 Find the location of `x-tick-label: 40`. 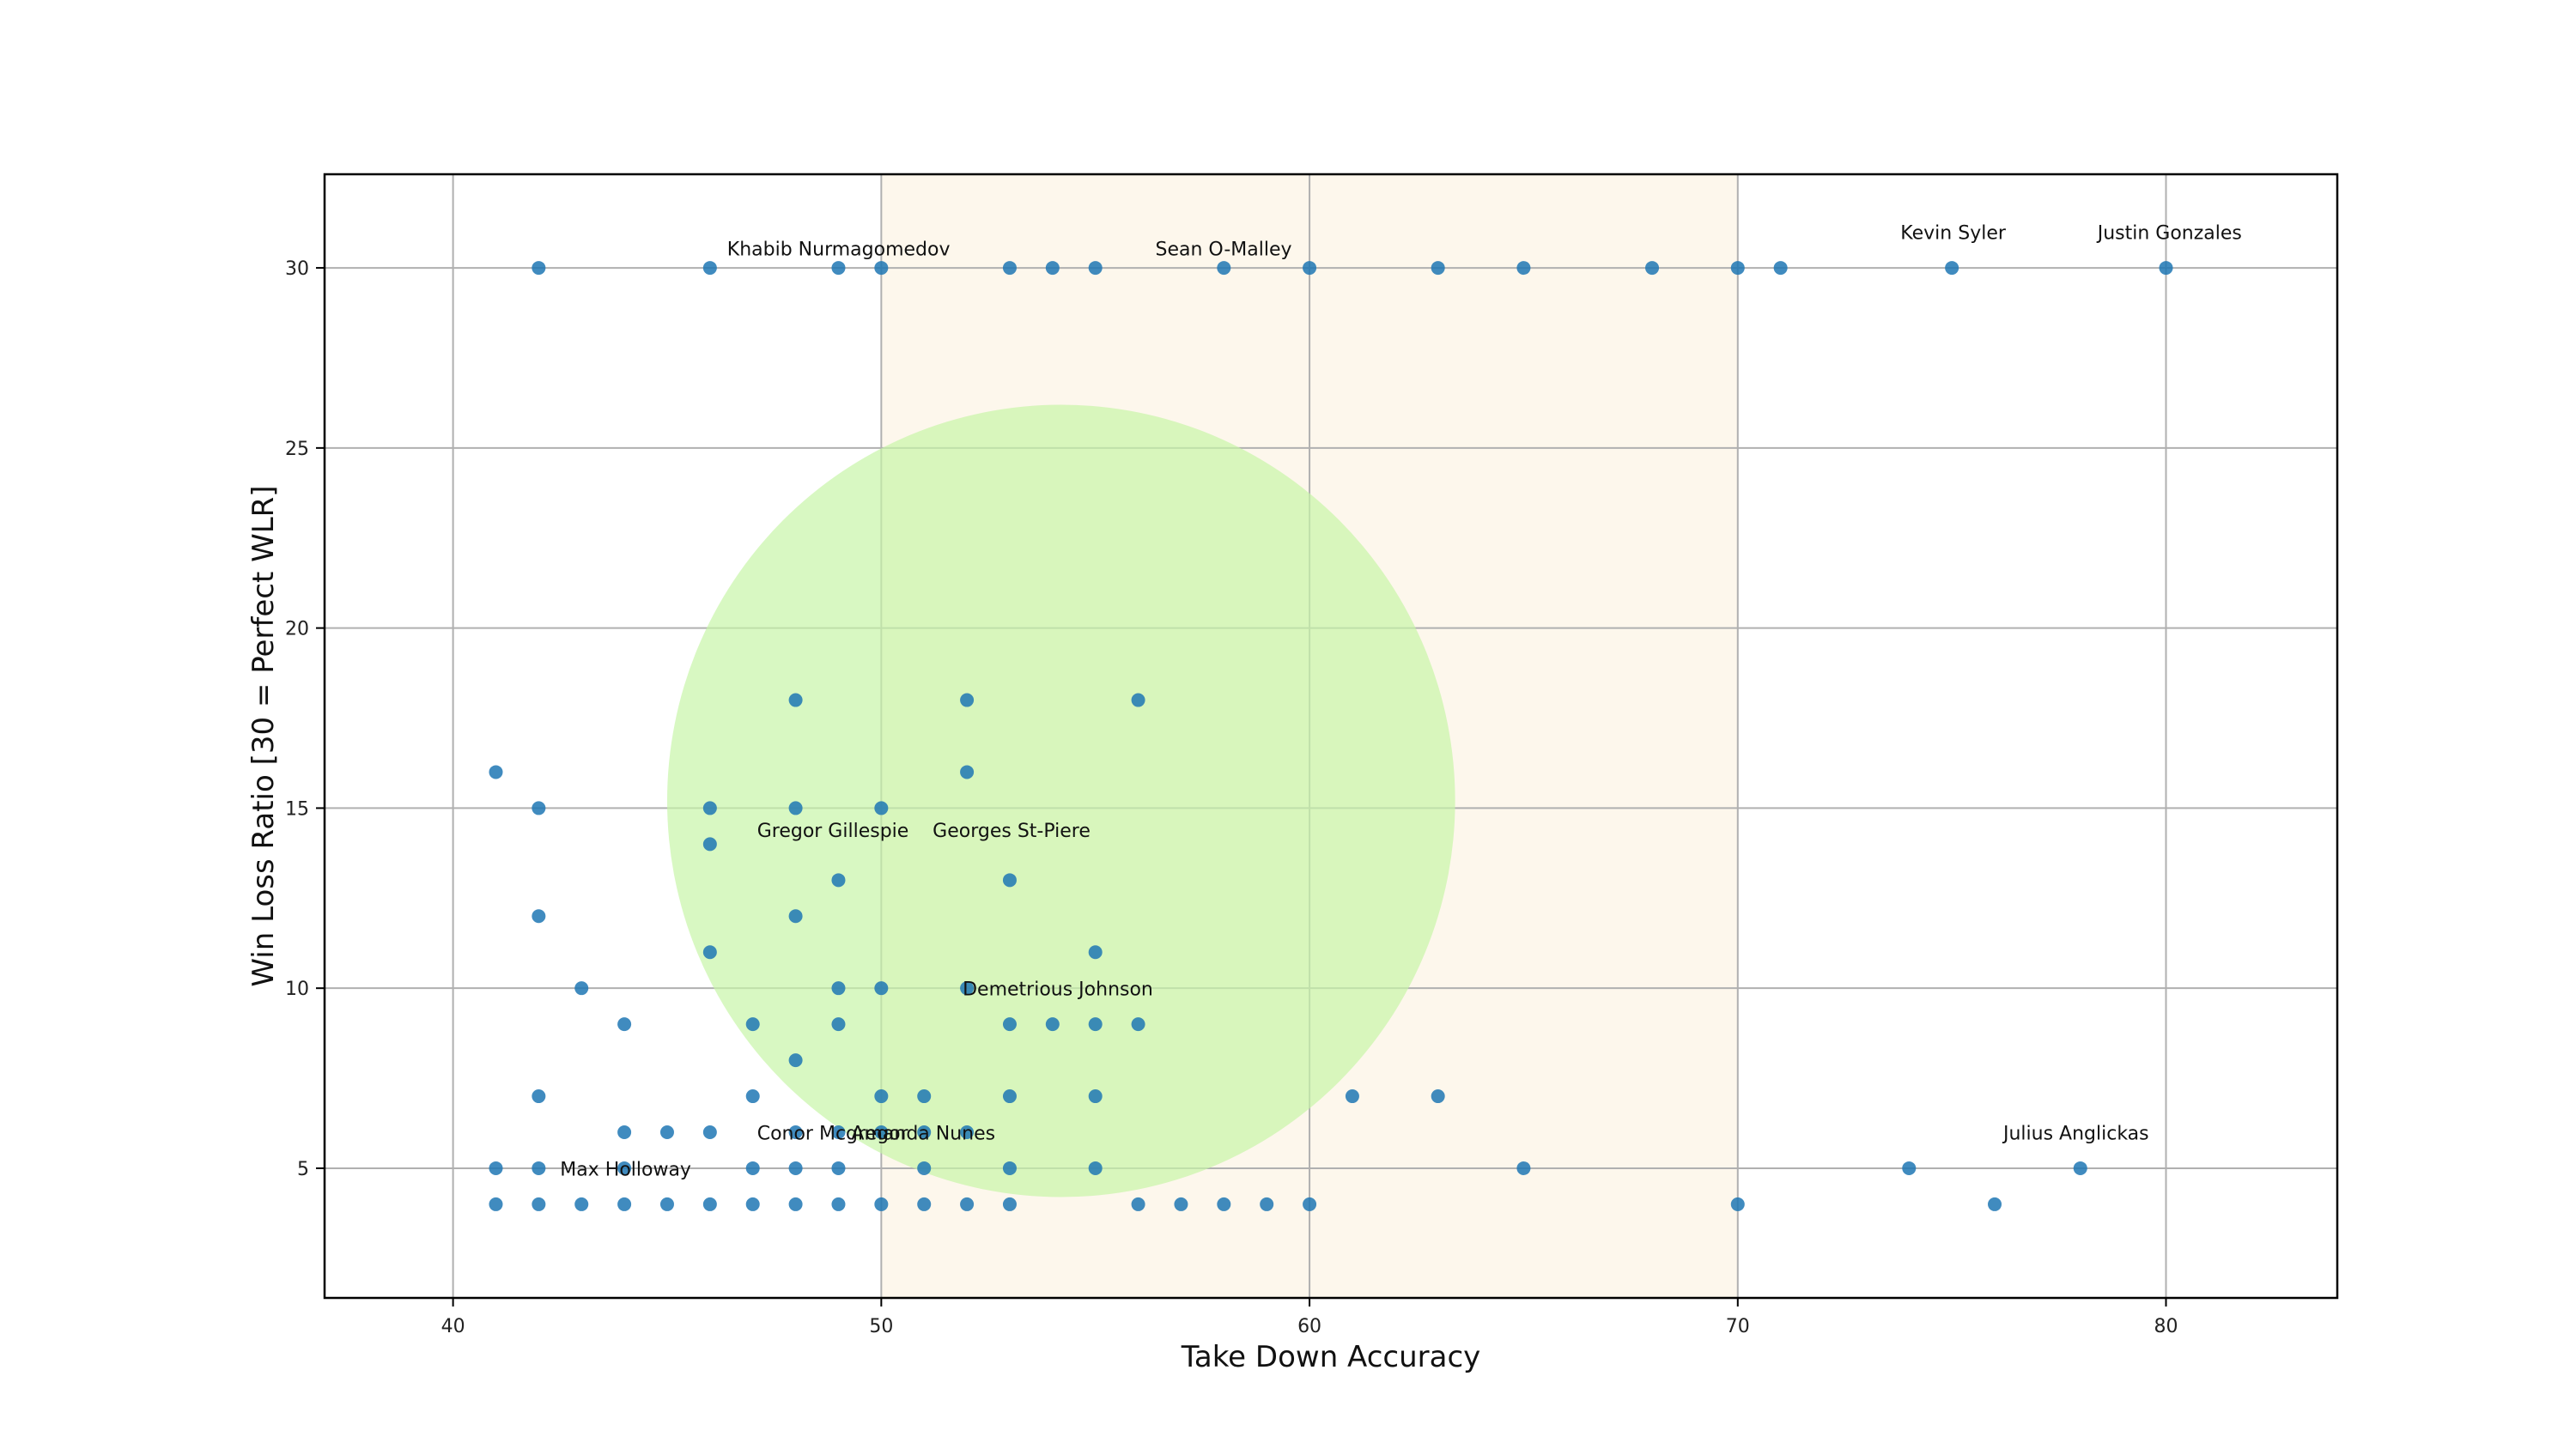

x-tick-label: 40 is located at coordinates (453, 1326).